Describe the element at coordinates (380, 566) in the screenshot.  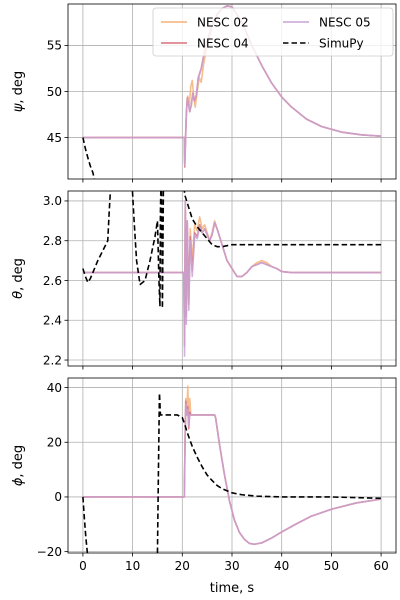
I see `x-tick-label: 60` at that location.